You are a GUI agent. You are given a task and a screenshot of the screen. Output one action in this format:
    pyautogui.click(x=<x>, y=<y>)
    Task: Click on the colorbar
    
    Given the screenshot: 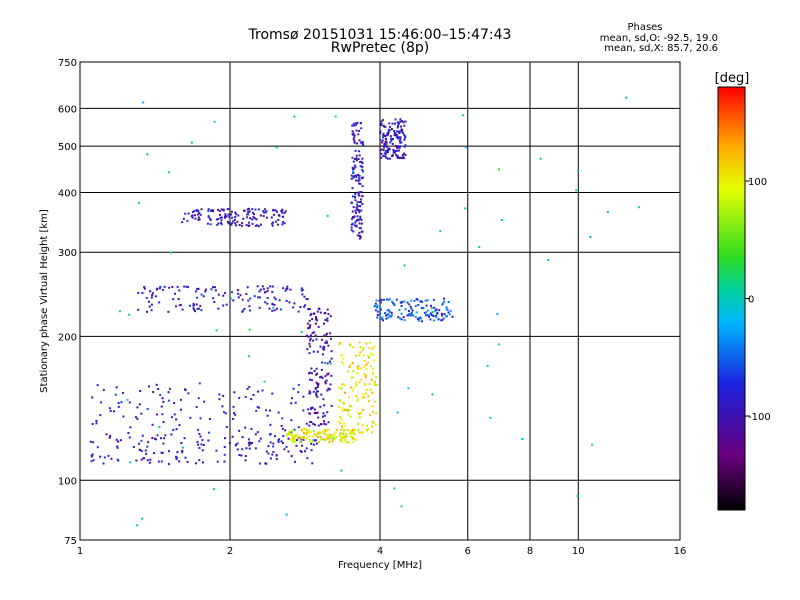 What is the action you would take?
    pyautogui.click(x=731, y=298)
    